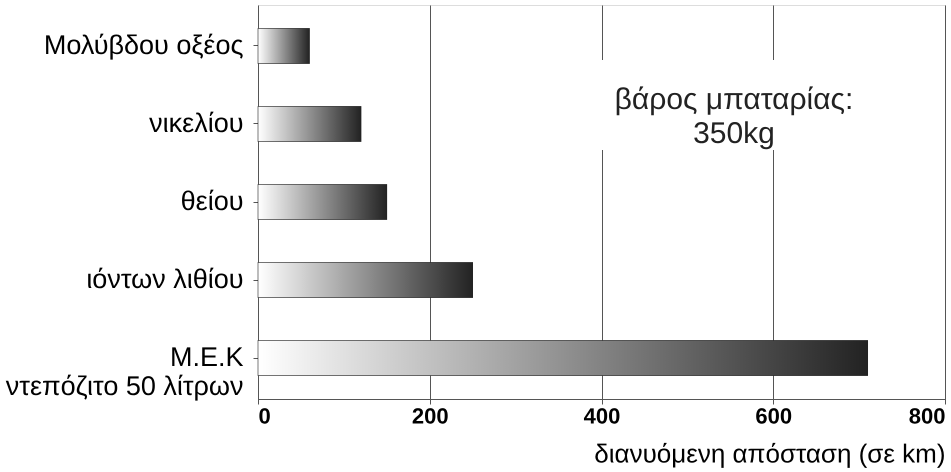 This screenshot has height=472, width=951. Describe the element at coordinates (125, 372) in the screenshot. I see `y-tick-label: Μ.Ε.Κ ντεπόζιτο 50 λίτρων` at that location.